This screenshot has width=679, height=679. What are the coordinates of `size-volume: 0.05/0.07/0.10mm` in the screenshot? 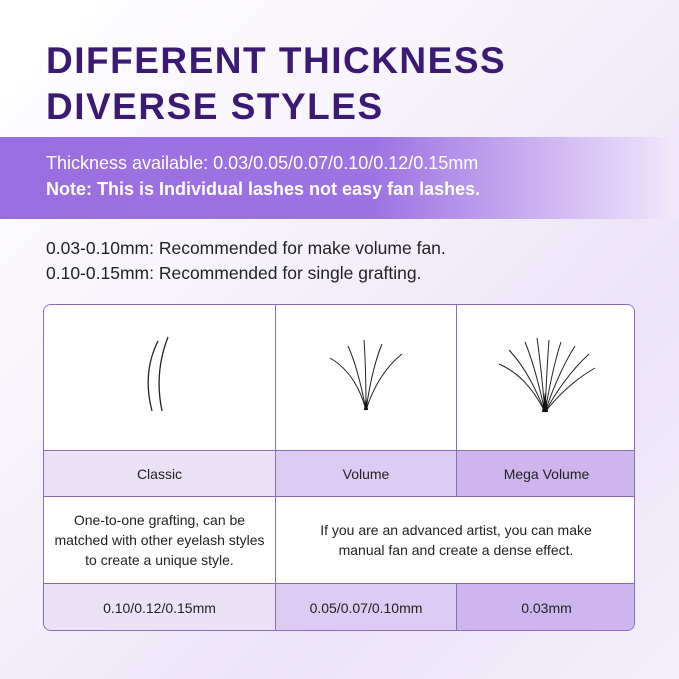 It's located at (366, 607).